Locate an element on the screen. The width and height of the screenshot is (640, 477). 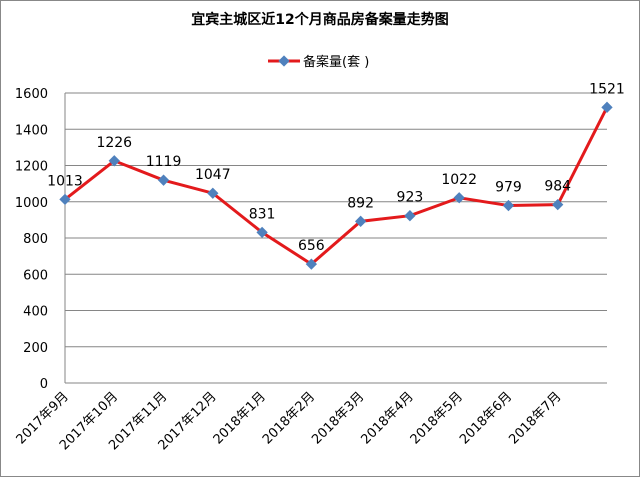
y-tick-label: 1200 is located at coordinates (31, 167).